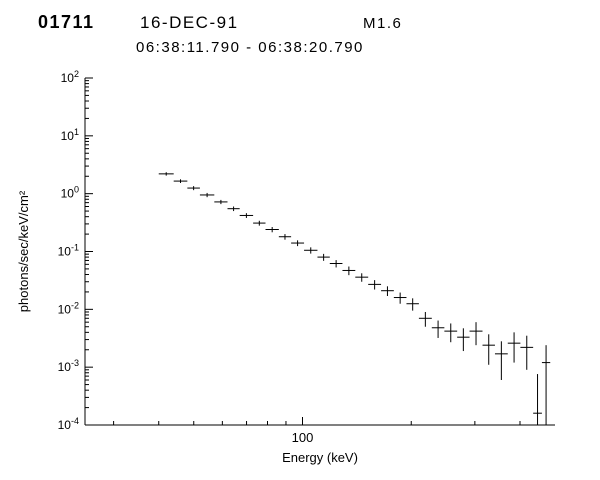 This screenshot has height=480, width=600. Describe the element at coordinates (66, 22) in the screenshot. I see `burst-id: 01711` at that location.